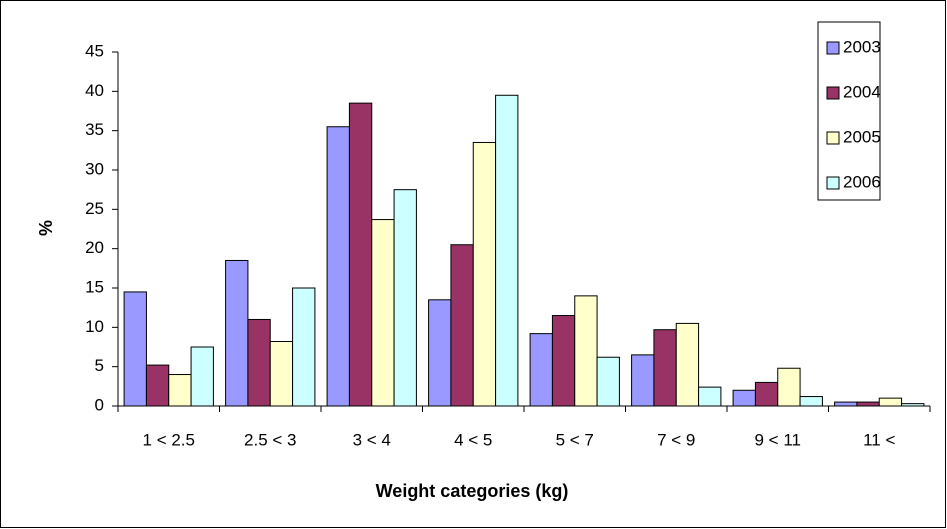 The image size is (947, 529). Describe the element at coordinates (575, 439) in the screenshot. I see `x-tick-label: 5 < 7` at that location.